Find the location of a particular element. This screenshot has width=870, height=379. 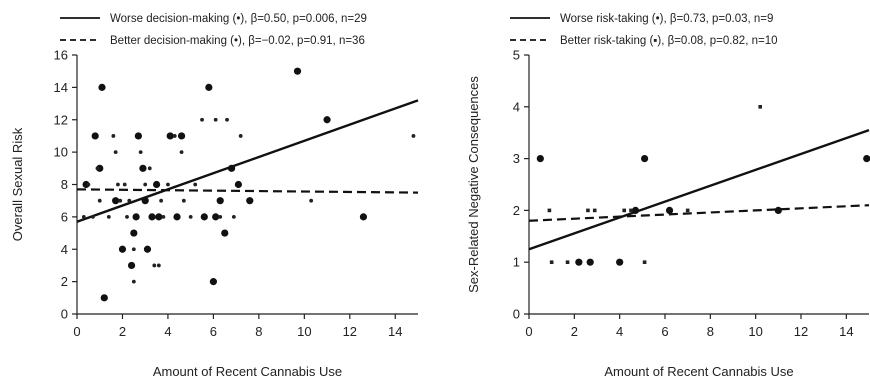

y-tick-label: 5 is located at coordinates (516, 55).